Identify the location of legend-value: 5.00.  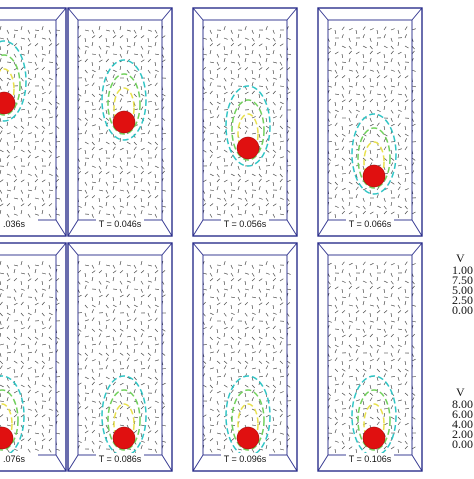
(462, 290).